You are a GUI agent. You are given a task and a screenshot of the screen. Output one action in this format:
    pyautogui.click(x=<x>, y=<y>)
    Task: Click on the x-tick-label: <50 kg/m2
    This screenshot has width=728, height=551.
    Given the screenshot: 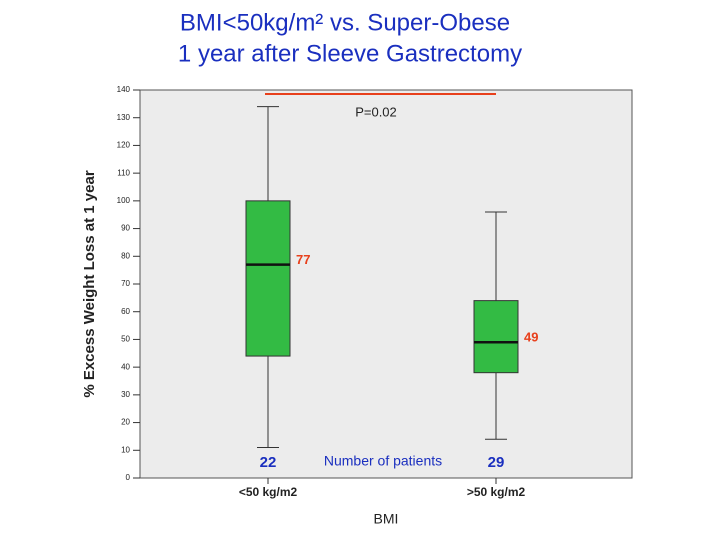 What is the action you would take?
    pyautogui.click(x=268, y=492)
    